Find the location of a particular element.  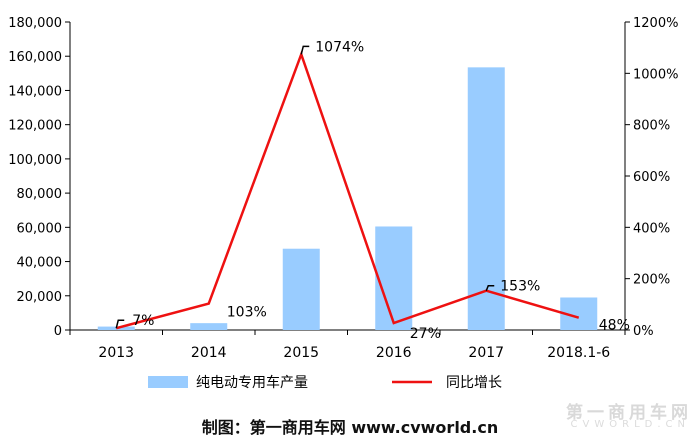

category-label: 2016 is located at coordinates (394, 353).